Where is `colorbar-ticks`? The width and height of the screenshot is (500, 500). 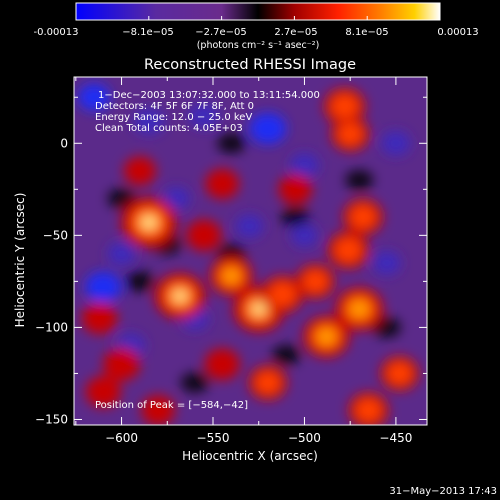 colorbar-ticks is located at coordinates (258, 18).